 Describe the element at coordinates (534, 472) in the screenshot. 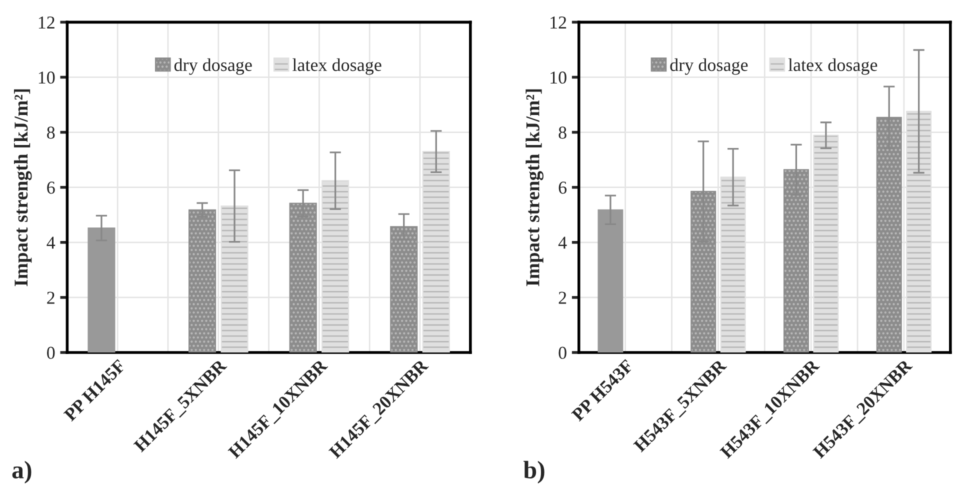

I see `text: b)` at that location.